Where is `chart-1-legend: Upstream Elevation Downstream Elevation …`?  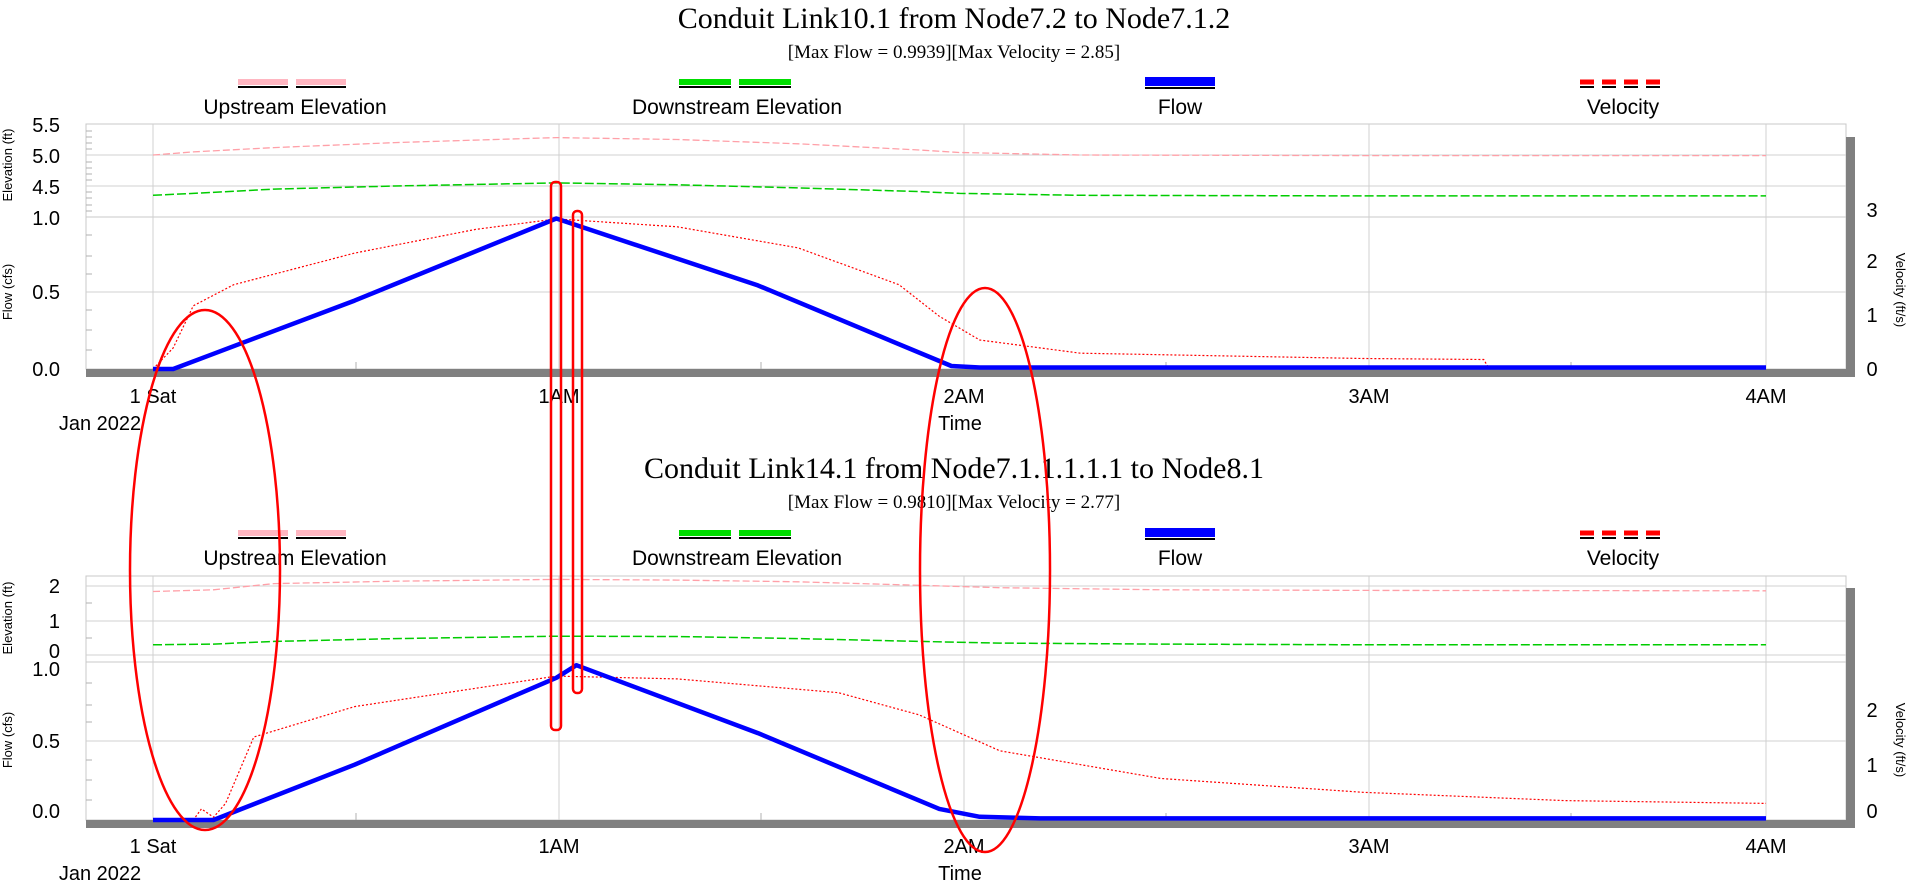 chart-1-legend: Upstream Elevation Downstream Elevation … is located at coordinates (935, 98).